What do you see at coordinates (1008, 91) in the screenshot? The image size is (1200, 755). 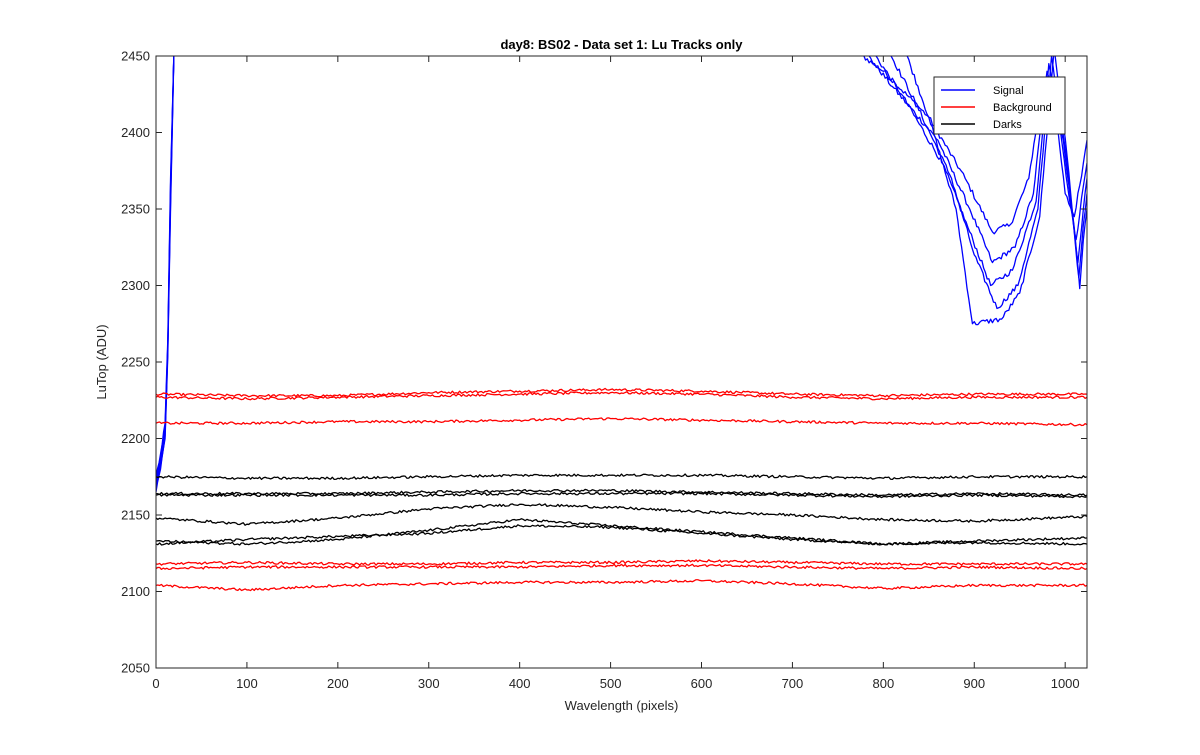 I see `legend-label-signal: Signal` at bounding box center [1008, 91].